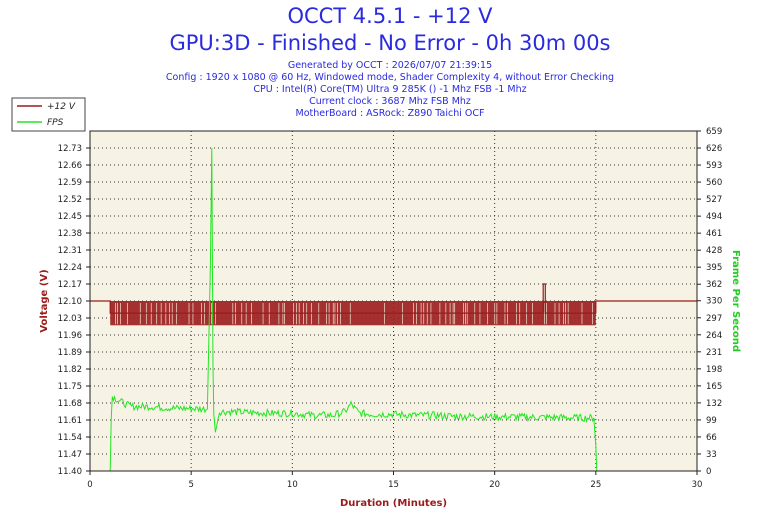 The height and width of the screenshot is (520, 780). Describe the element at coordinates (70, 285) in the screenshot. I see `y-tick-label: 12.17` at that location.